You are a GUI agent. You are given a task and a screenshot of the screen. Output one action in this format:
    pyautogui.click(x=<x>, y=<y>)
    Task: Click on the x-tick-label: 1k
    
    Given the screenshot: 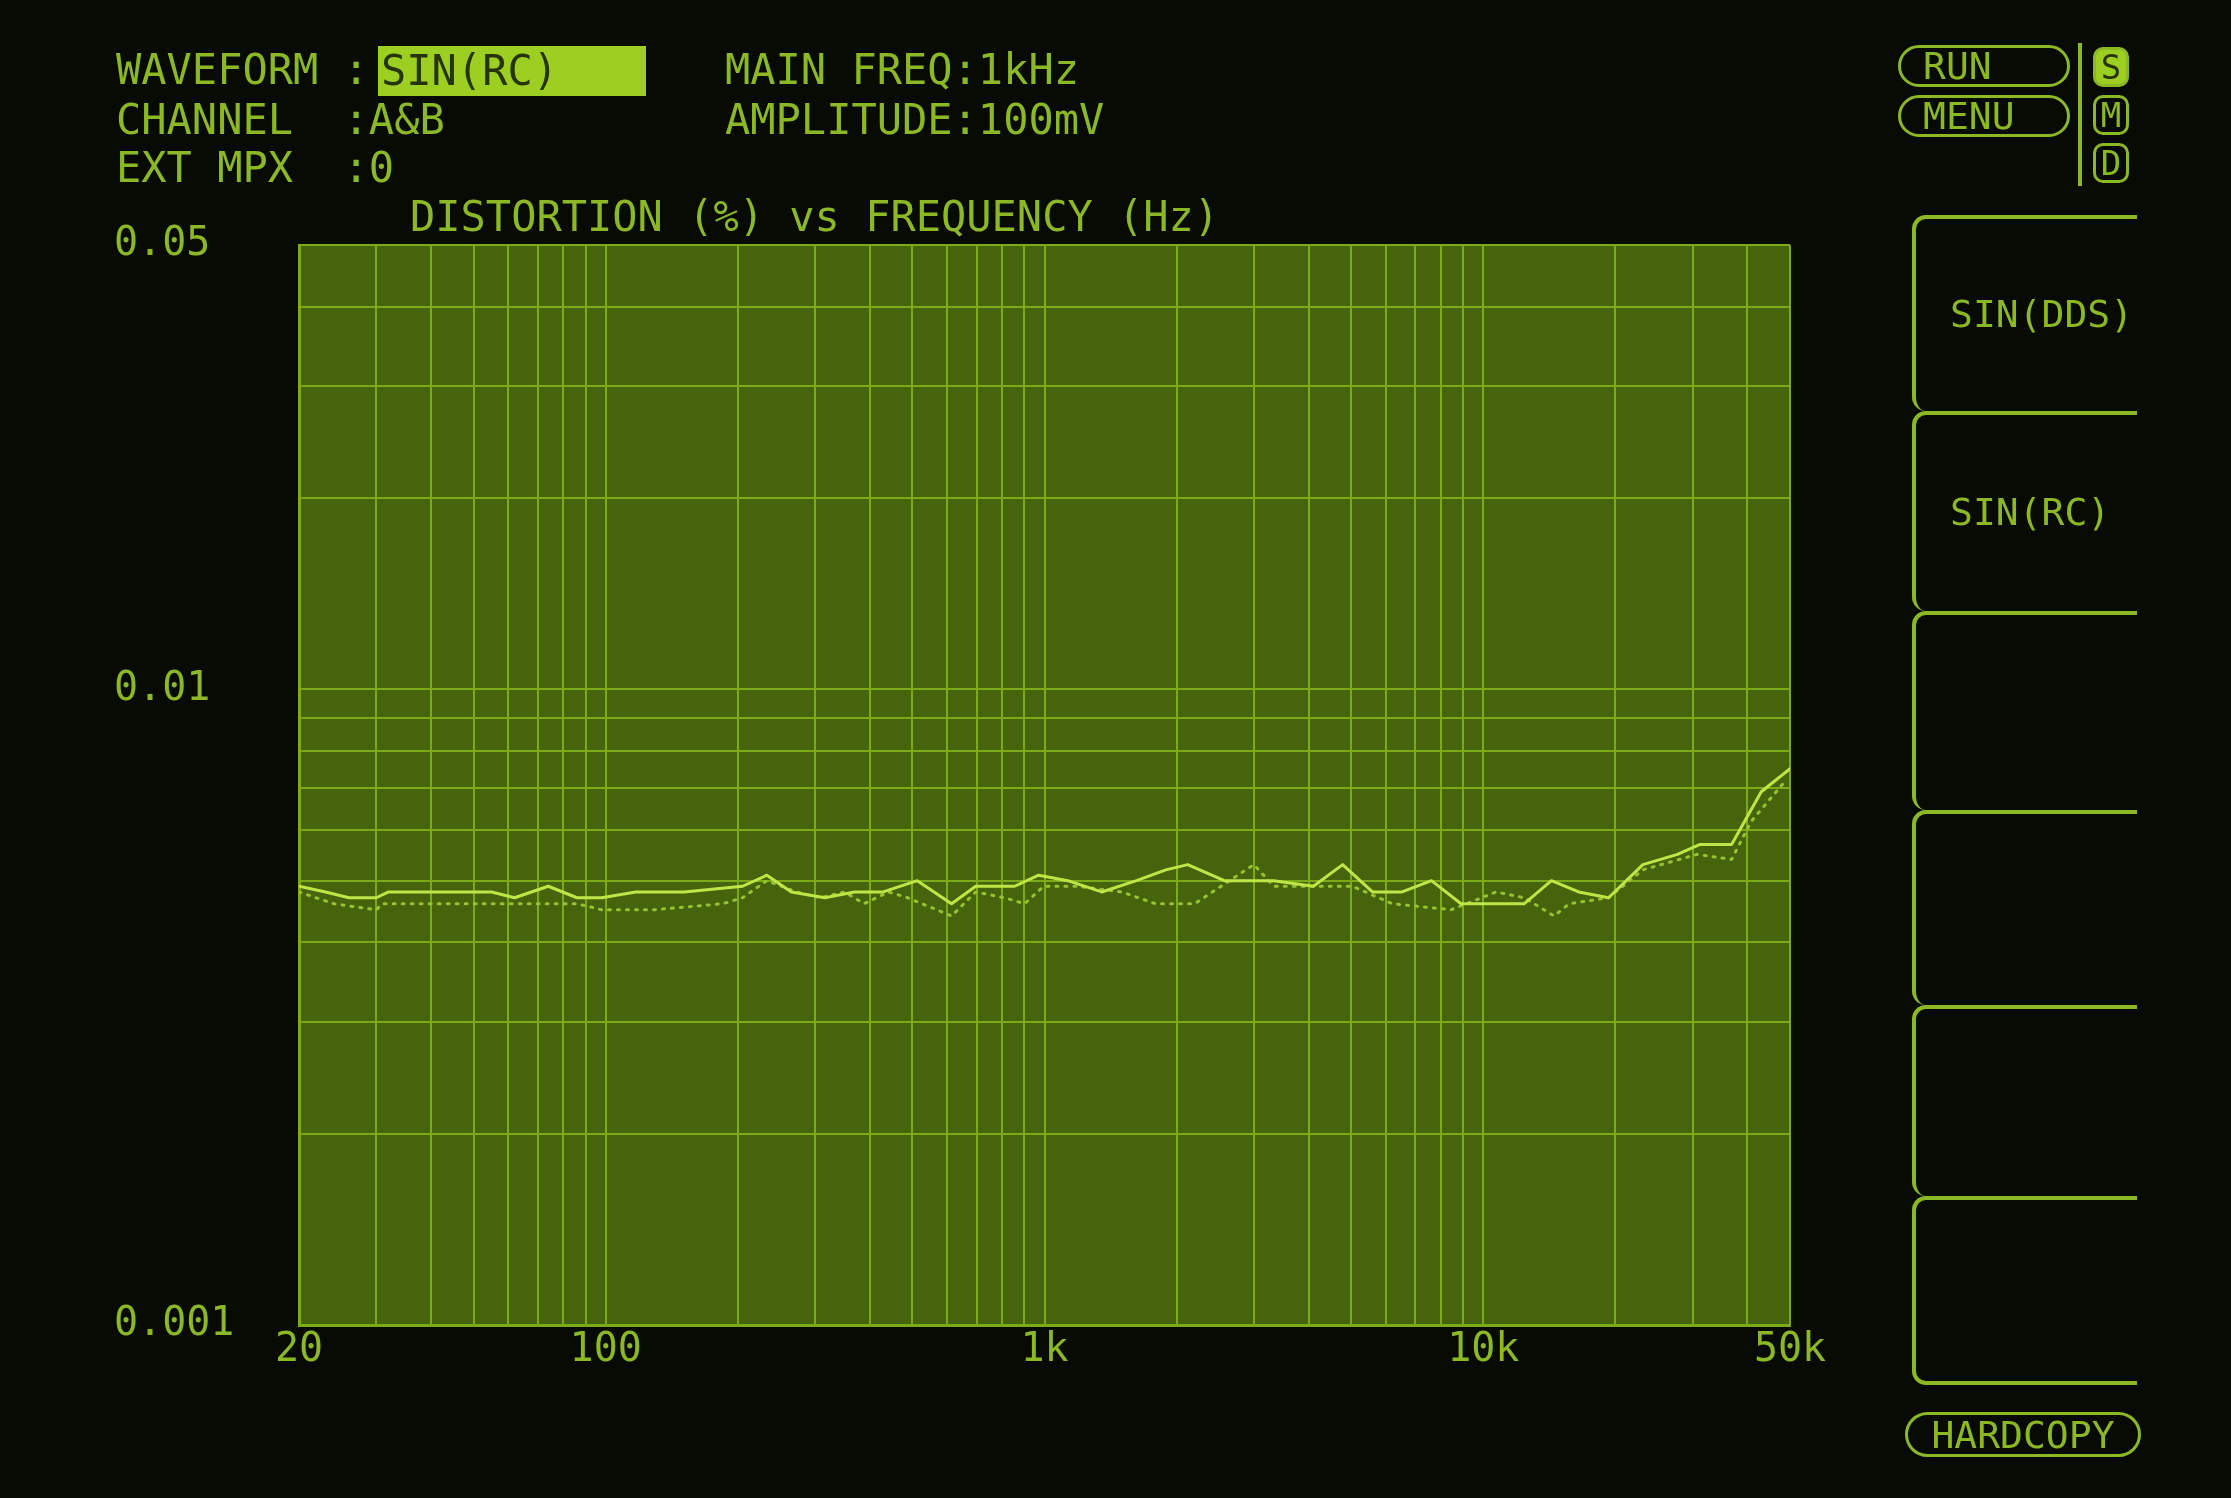 What is the action you would take?
    pyautogui.click(x=1044, y=1347)
    